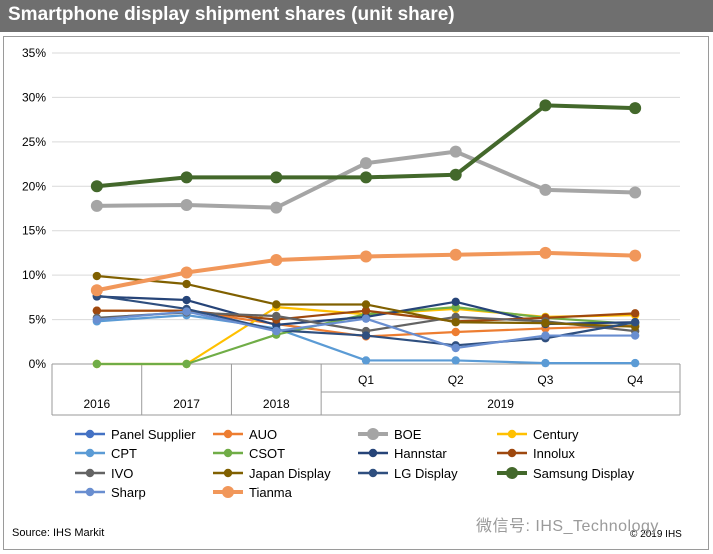  I want to click on legend-label: Japan Display, so click(290, 473).